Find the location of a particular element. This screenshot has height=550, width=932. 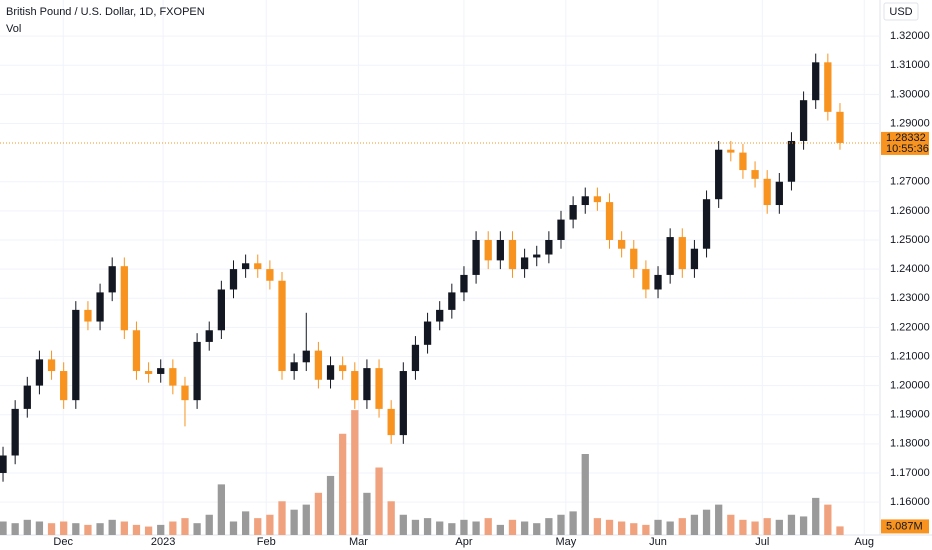

currency-box is located at coordinates (901, 11).